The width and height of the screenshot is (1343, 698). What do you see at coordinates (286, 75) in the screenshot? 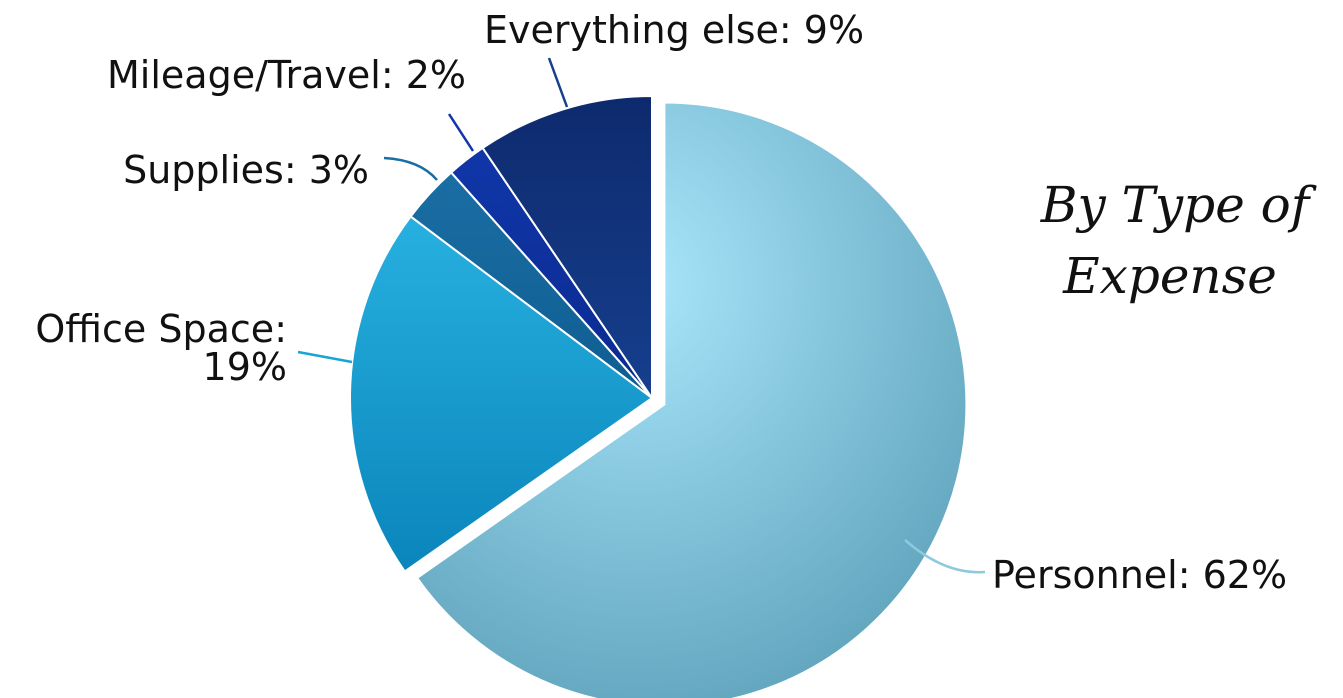
I see `slice-label-mileage-travel: Mileage/Travel: 2%` at bounding box center [286, 75].